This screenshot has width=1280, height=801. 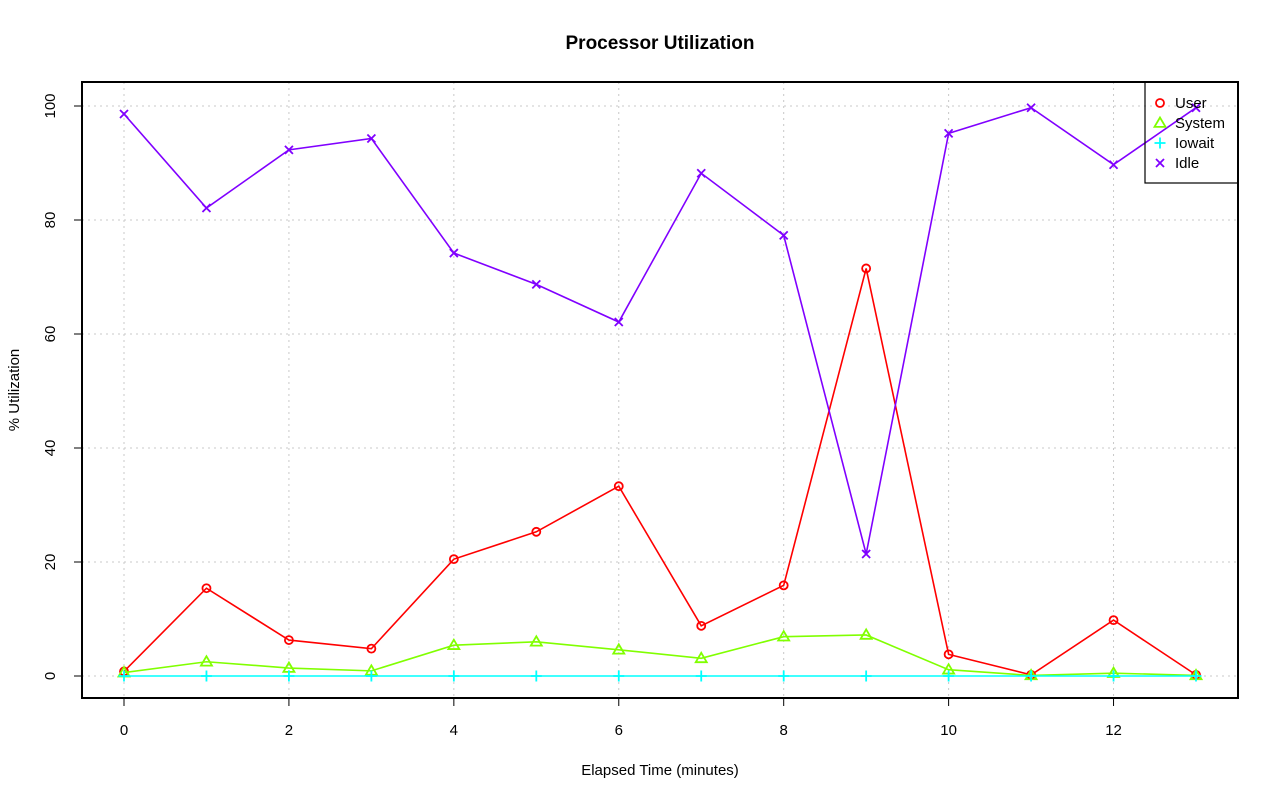 I want to click on x-tick-label: 6, so click(x=619, y=730).